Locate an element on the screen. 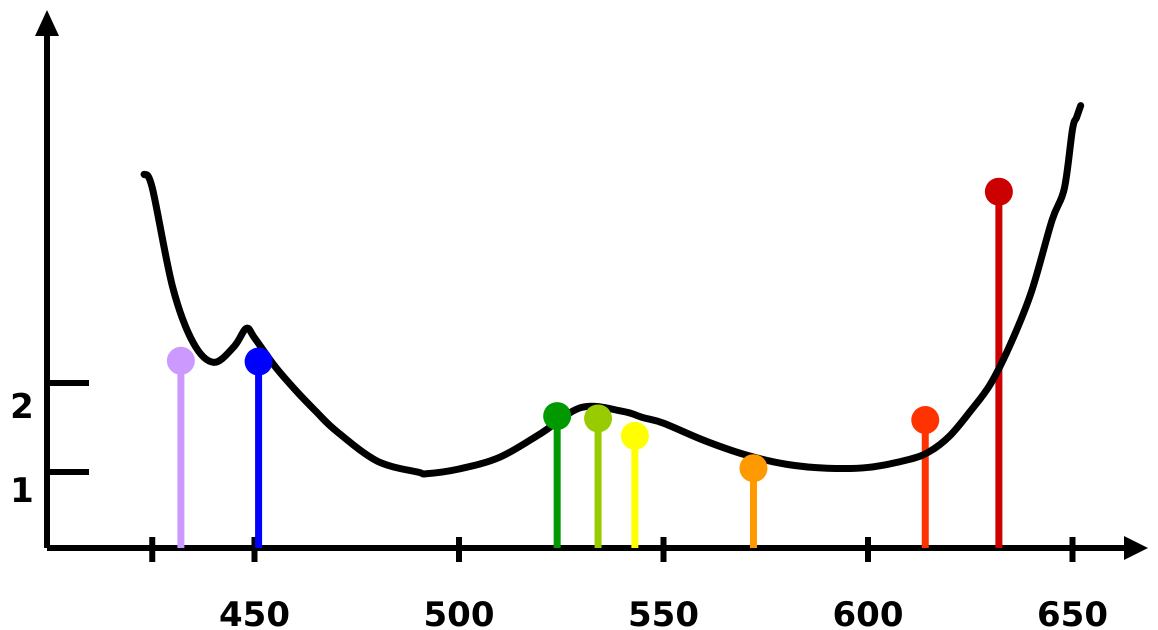 The height and width of the screenshot is (630, 1158). x-tick-label-5: 650 is located at coordinates (1072, 612).